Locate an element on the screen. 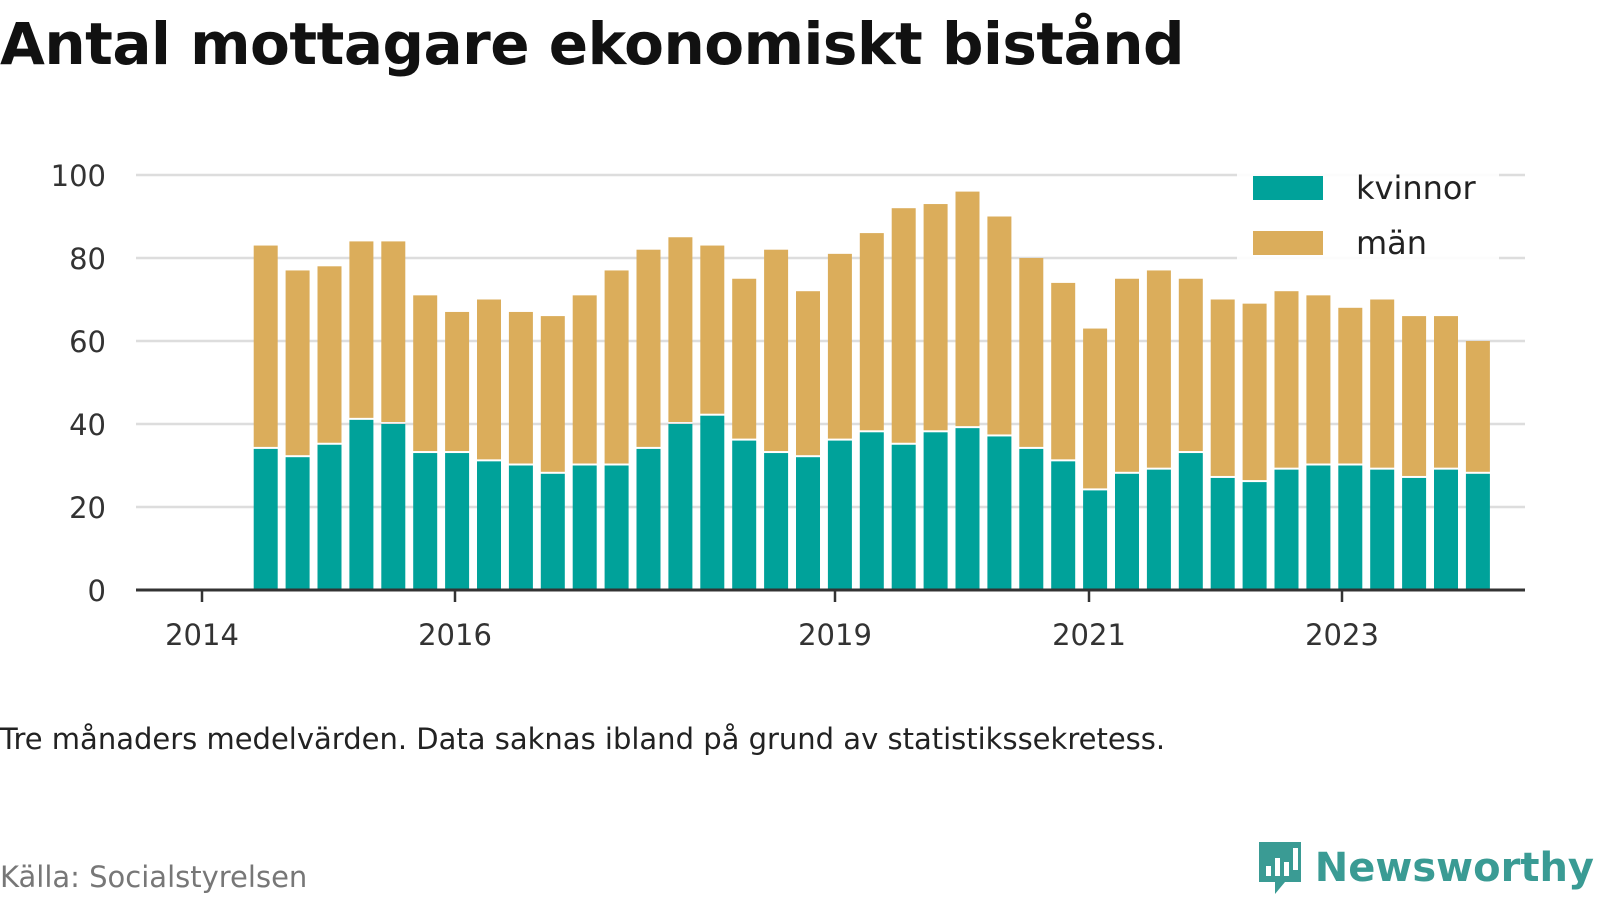  brand-logo: Newsworthy is located at coordinates (1424, 868).